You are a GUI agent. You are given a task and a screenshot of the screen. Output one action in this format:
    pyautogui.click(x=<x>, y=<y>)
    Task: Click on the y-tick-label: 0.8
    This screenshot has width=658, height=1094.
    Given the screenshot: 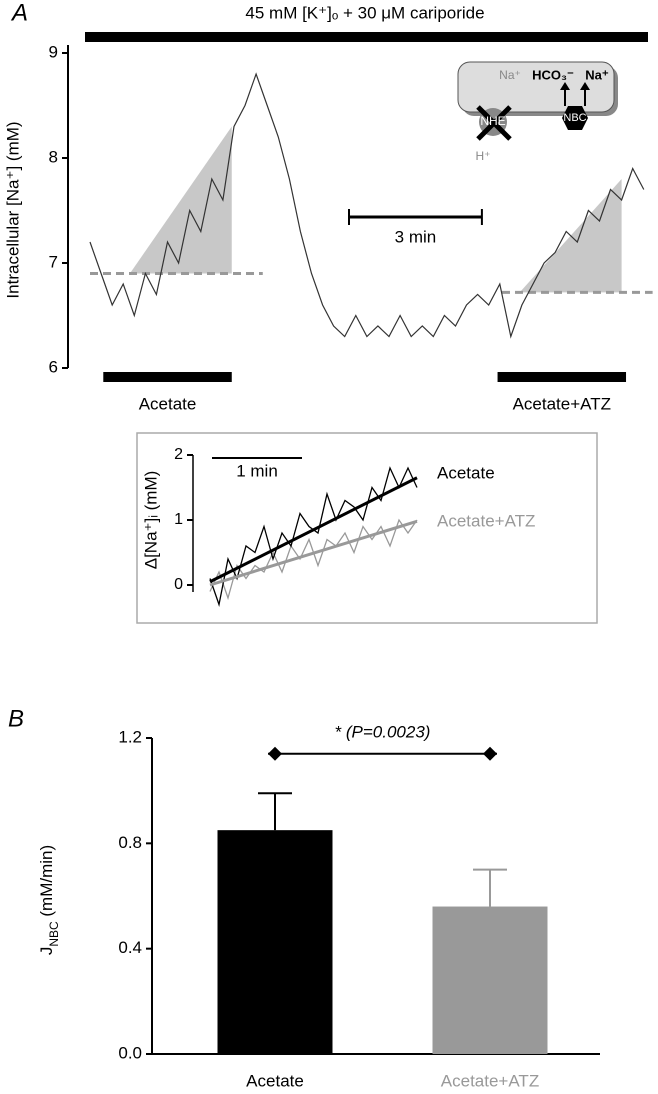 What is the action you would take?
    pyautogui.click(x=130, y=842)
    